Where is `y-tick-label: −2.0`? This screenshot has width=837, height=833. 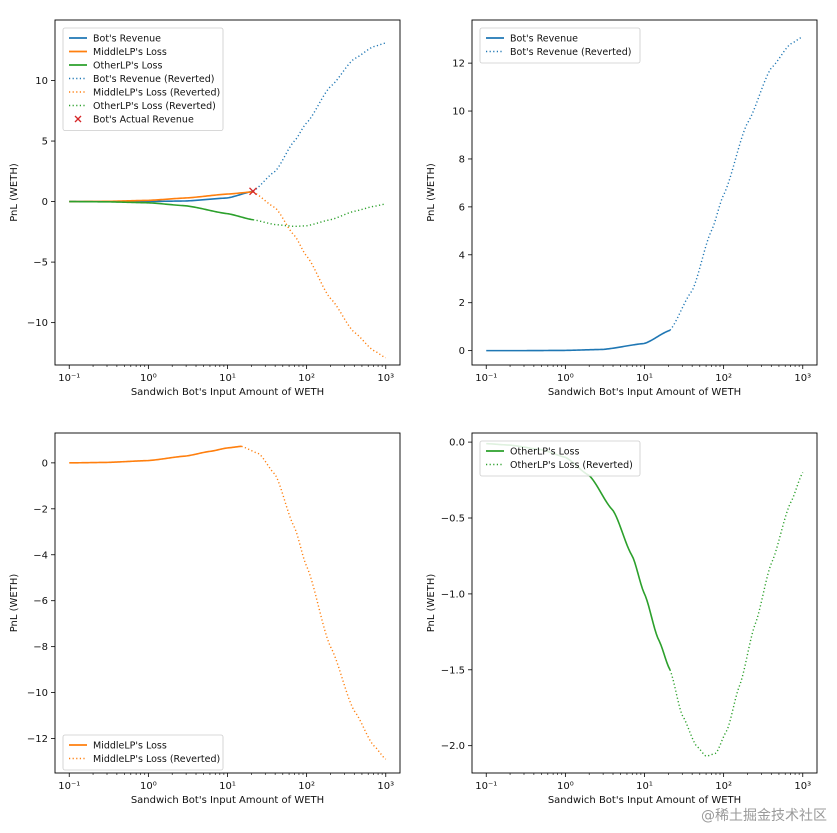 y-tick-label: −2.0 is located at coordinates (453, 746).